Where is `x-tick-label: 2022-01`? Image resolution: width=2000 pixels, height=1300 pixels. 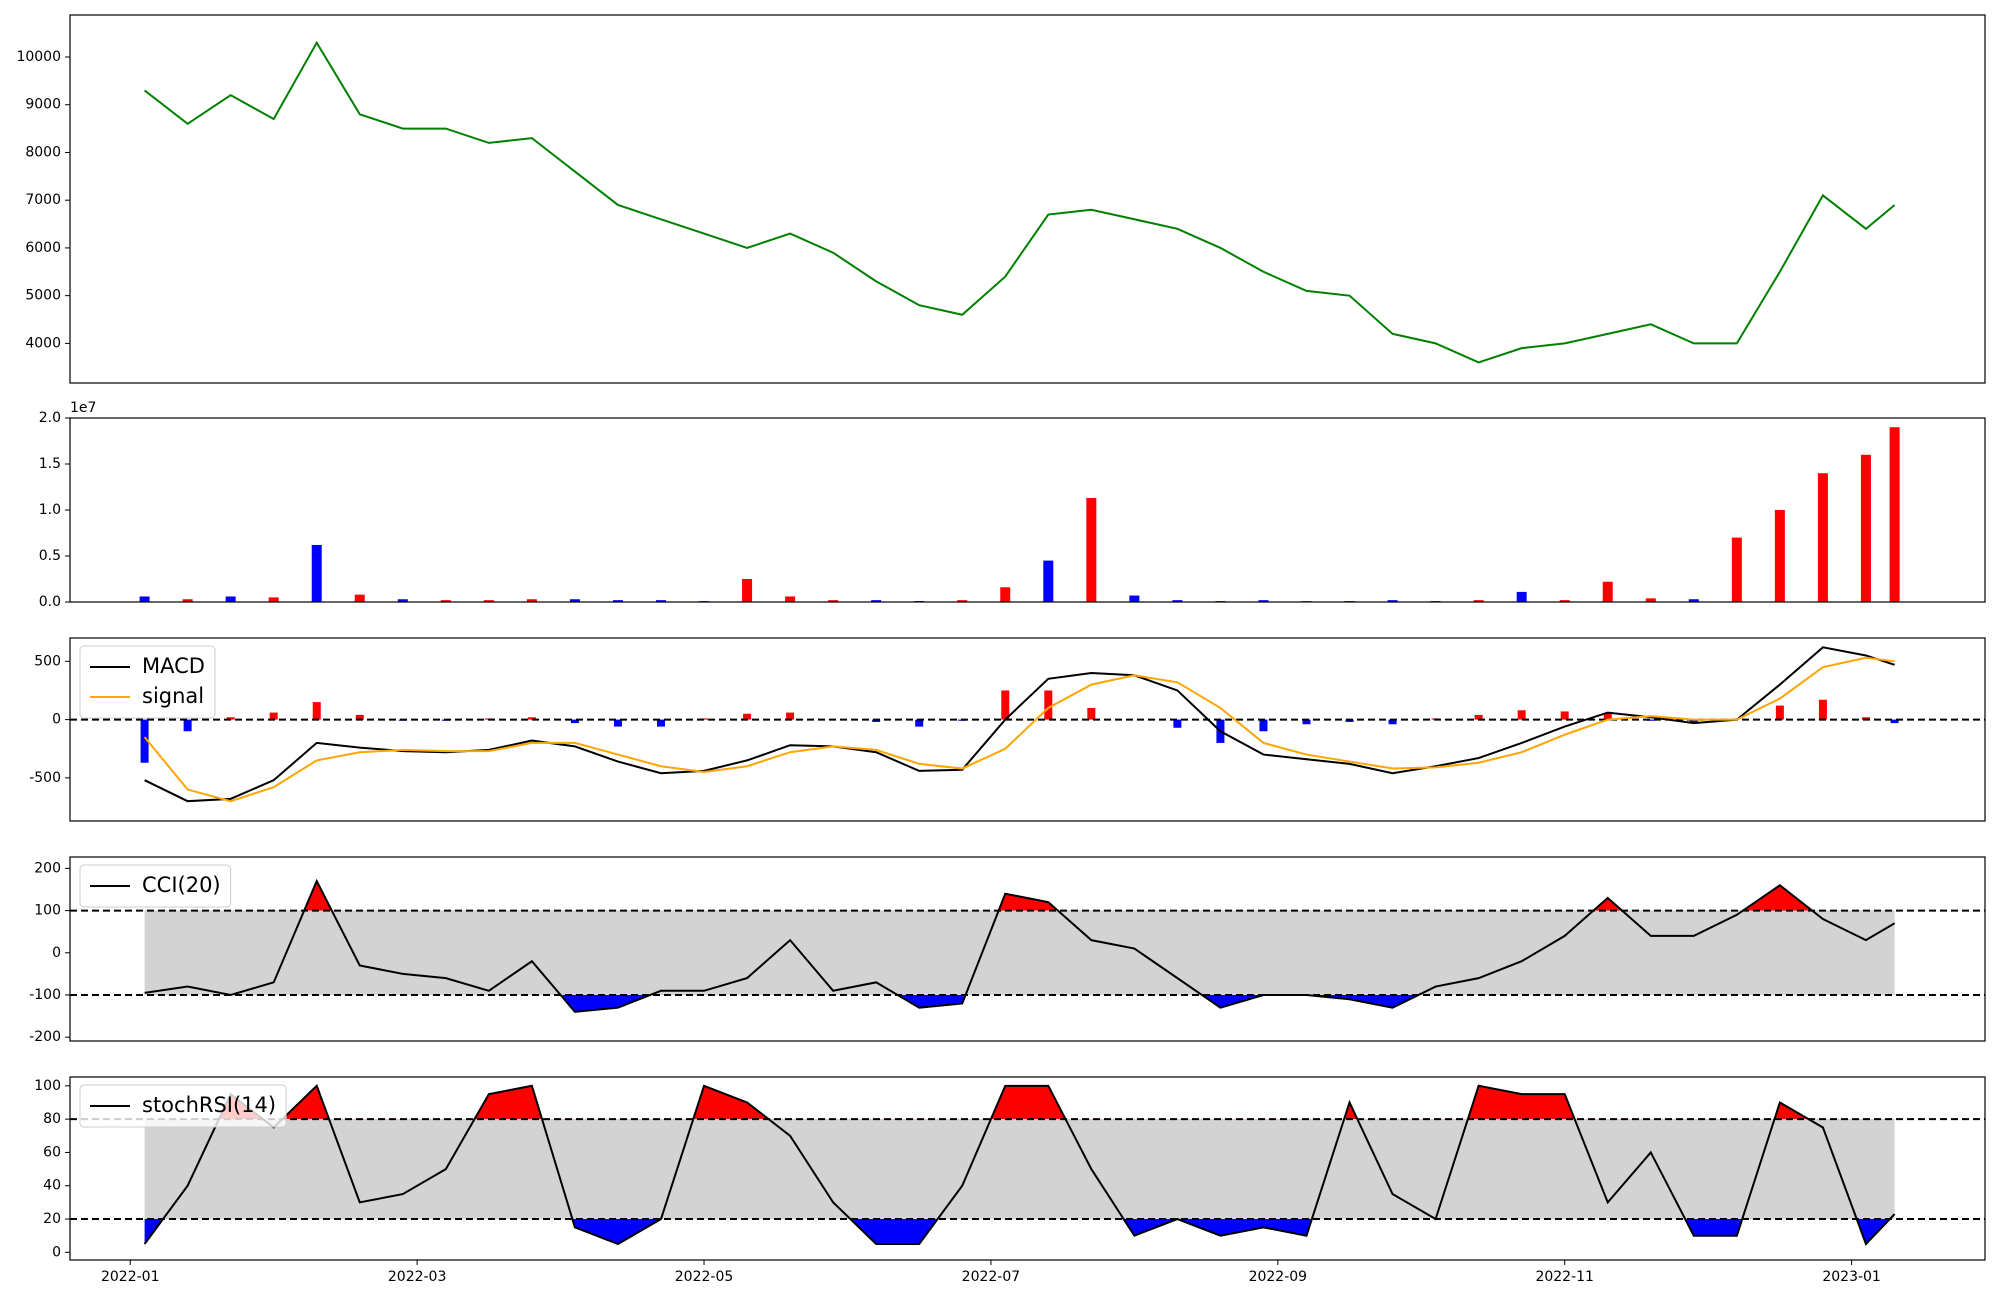
x-tick-label: 2022-01 is located at coordinates (130, 1277).